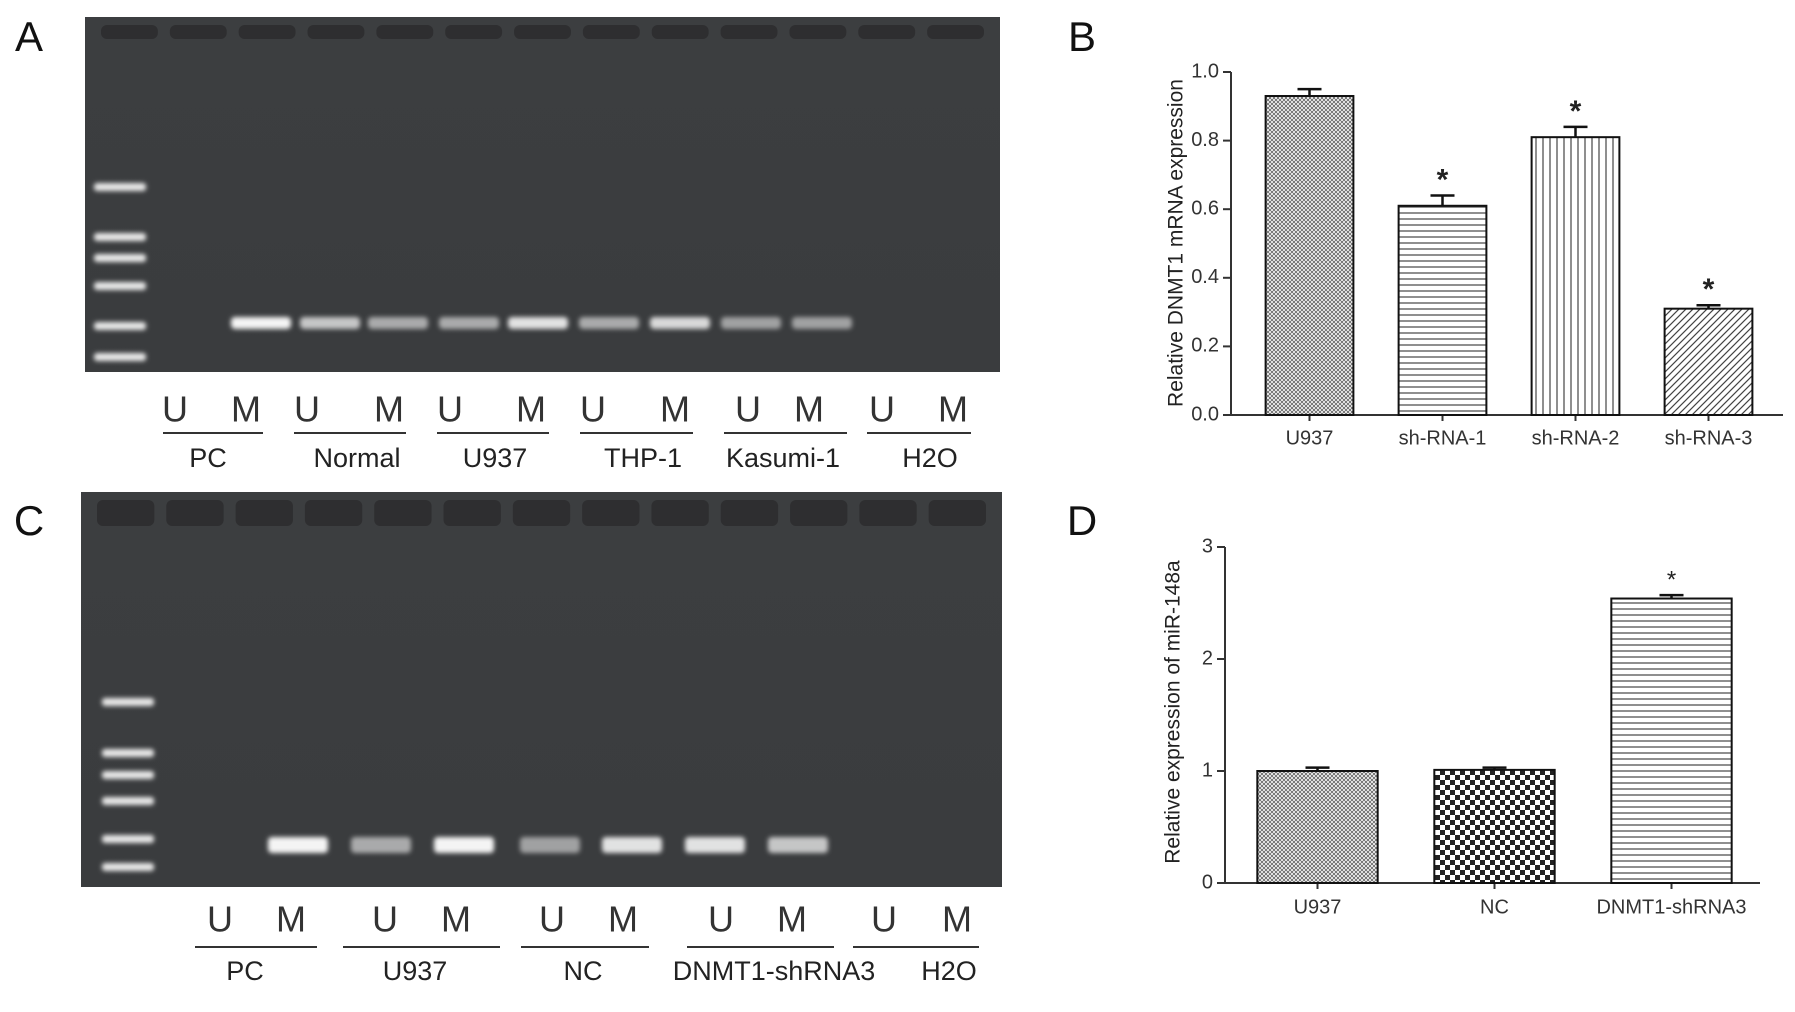 This screenshot has height=1012, width=1795. I want to click on group-label: THP-1, so click(643, 458).